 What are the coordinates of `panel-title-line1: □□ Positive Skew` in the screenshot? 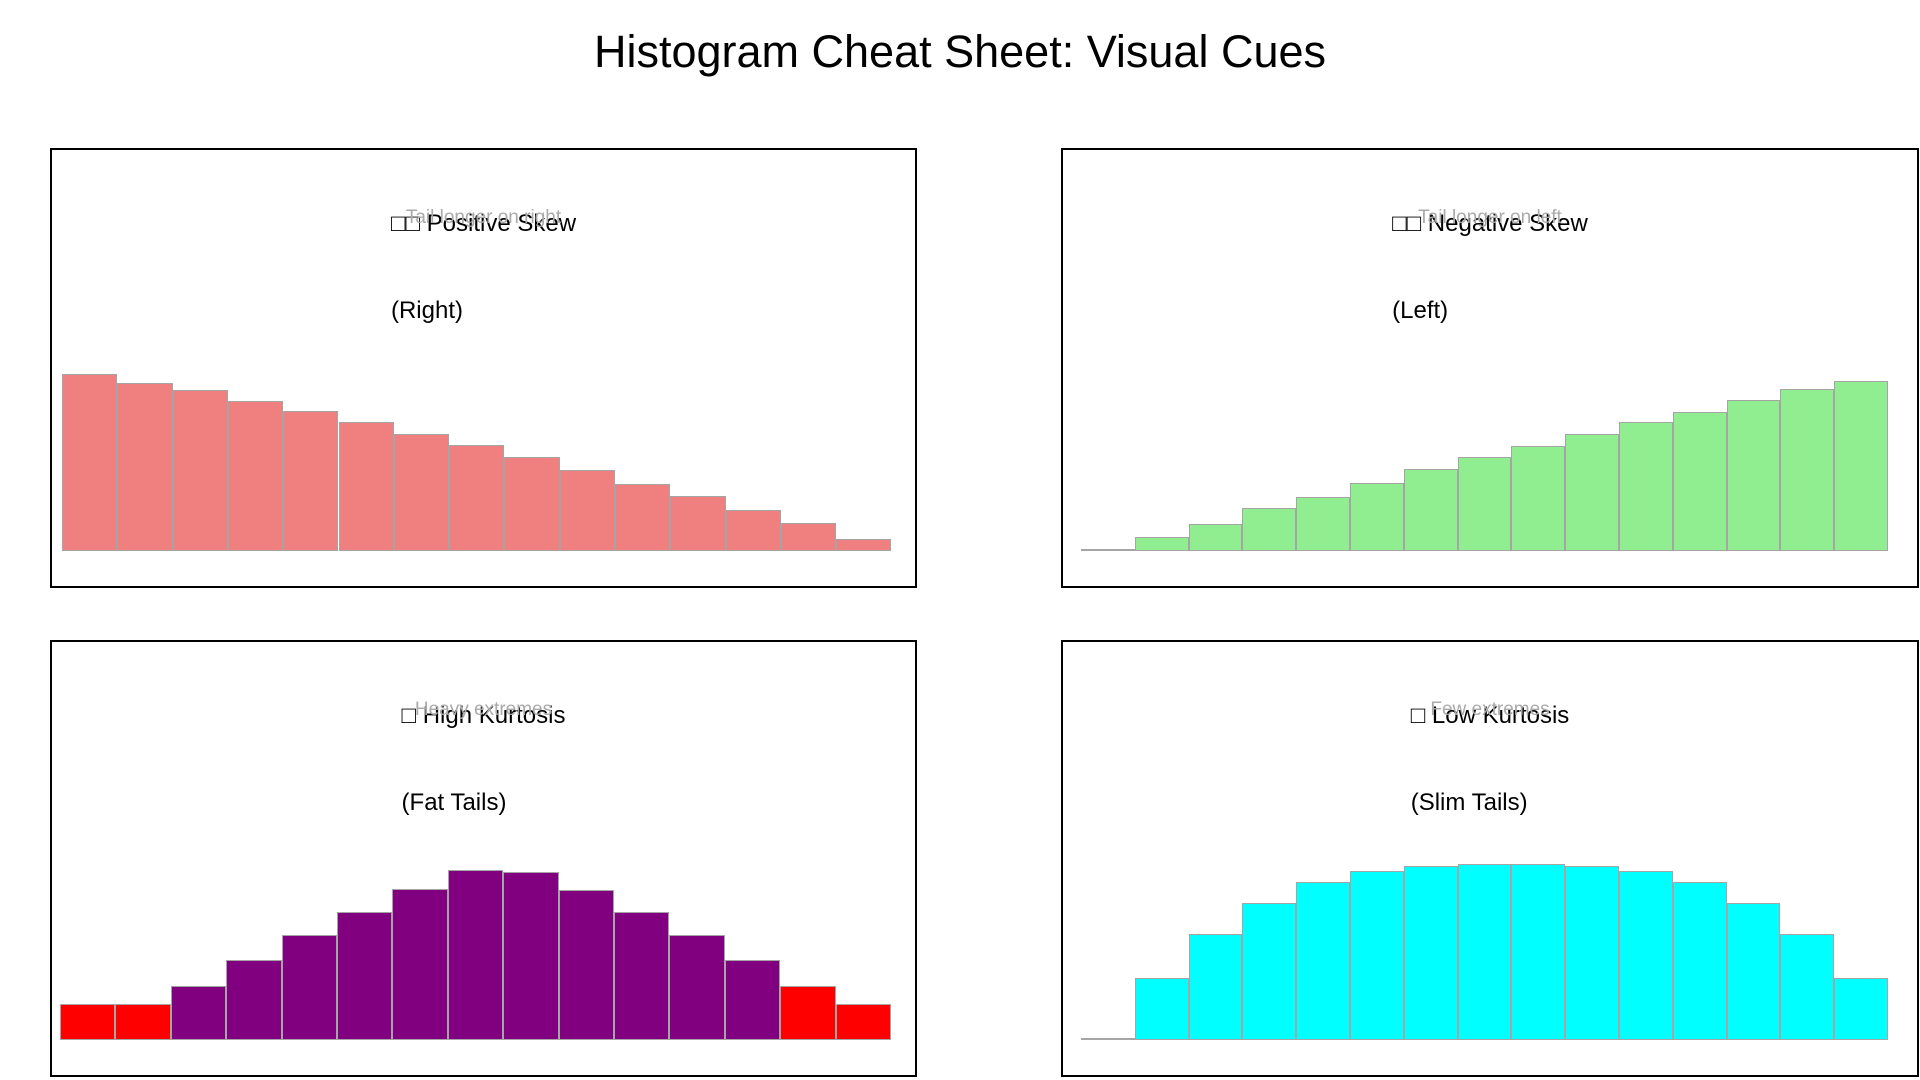 It's located at (483, 223).